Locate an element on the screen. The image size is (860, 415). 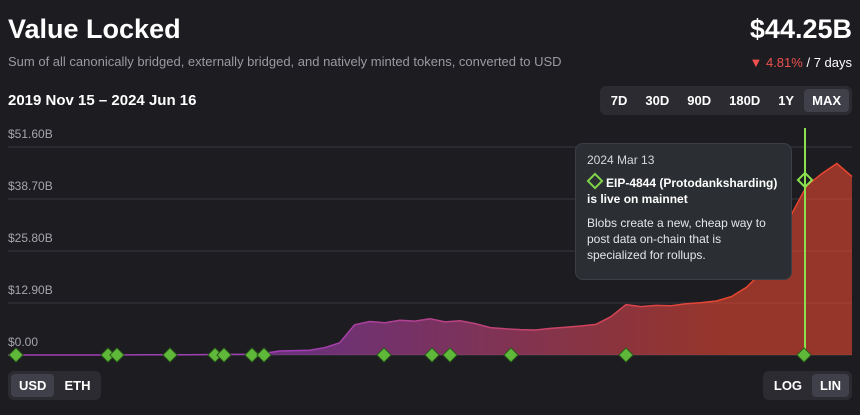
y-tick-label: $38.70B is located at coordinates (30, 186).